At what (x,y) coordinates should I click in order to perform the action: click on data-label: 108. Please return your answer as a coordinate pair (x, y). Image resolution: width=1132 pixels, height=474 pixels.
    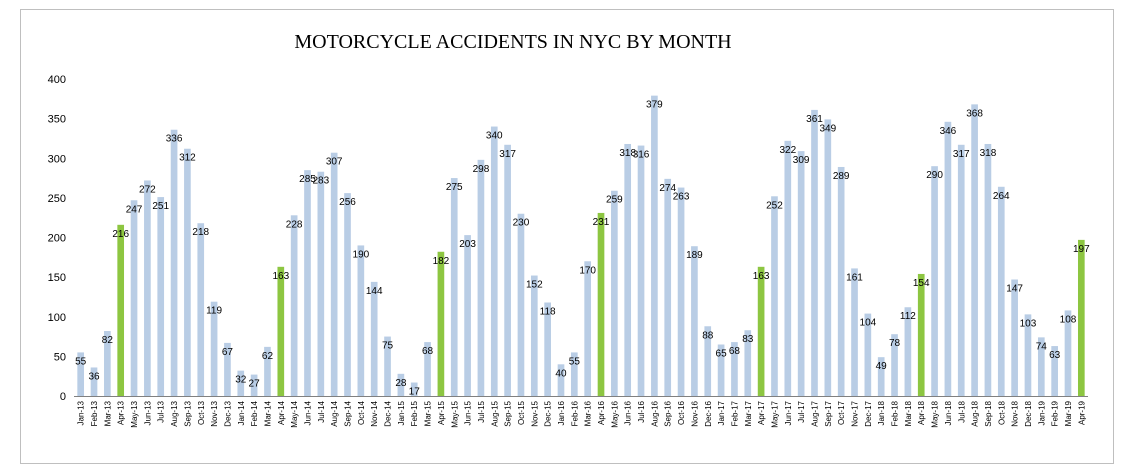
    Looking at the image, I should click on (1068, 319).